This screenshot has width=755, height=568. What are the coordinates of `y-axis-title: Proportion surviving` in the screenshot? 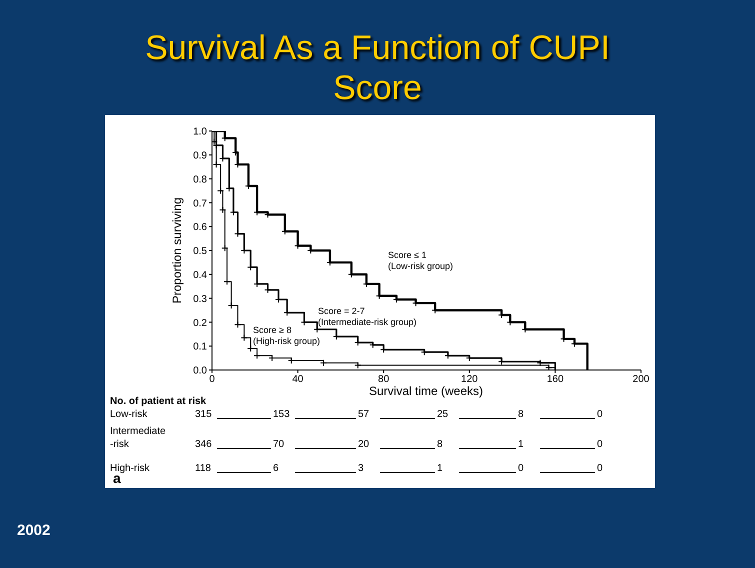 It's located at (177, 250).